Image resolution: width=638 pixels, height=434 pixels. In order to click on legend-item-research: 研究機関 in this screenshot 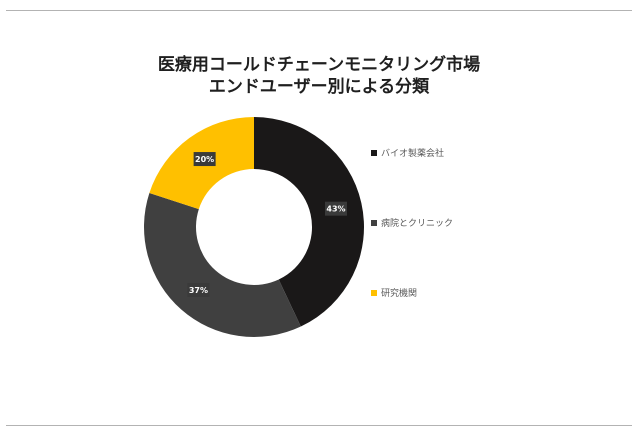, I will do `click(394, 292)`.